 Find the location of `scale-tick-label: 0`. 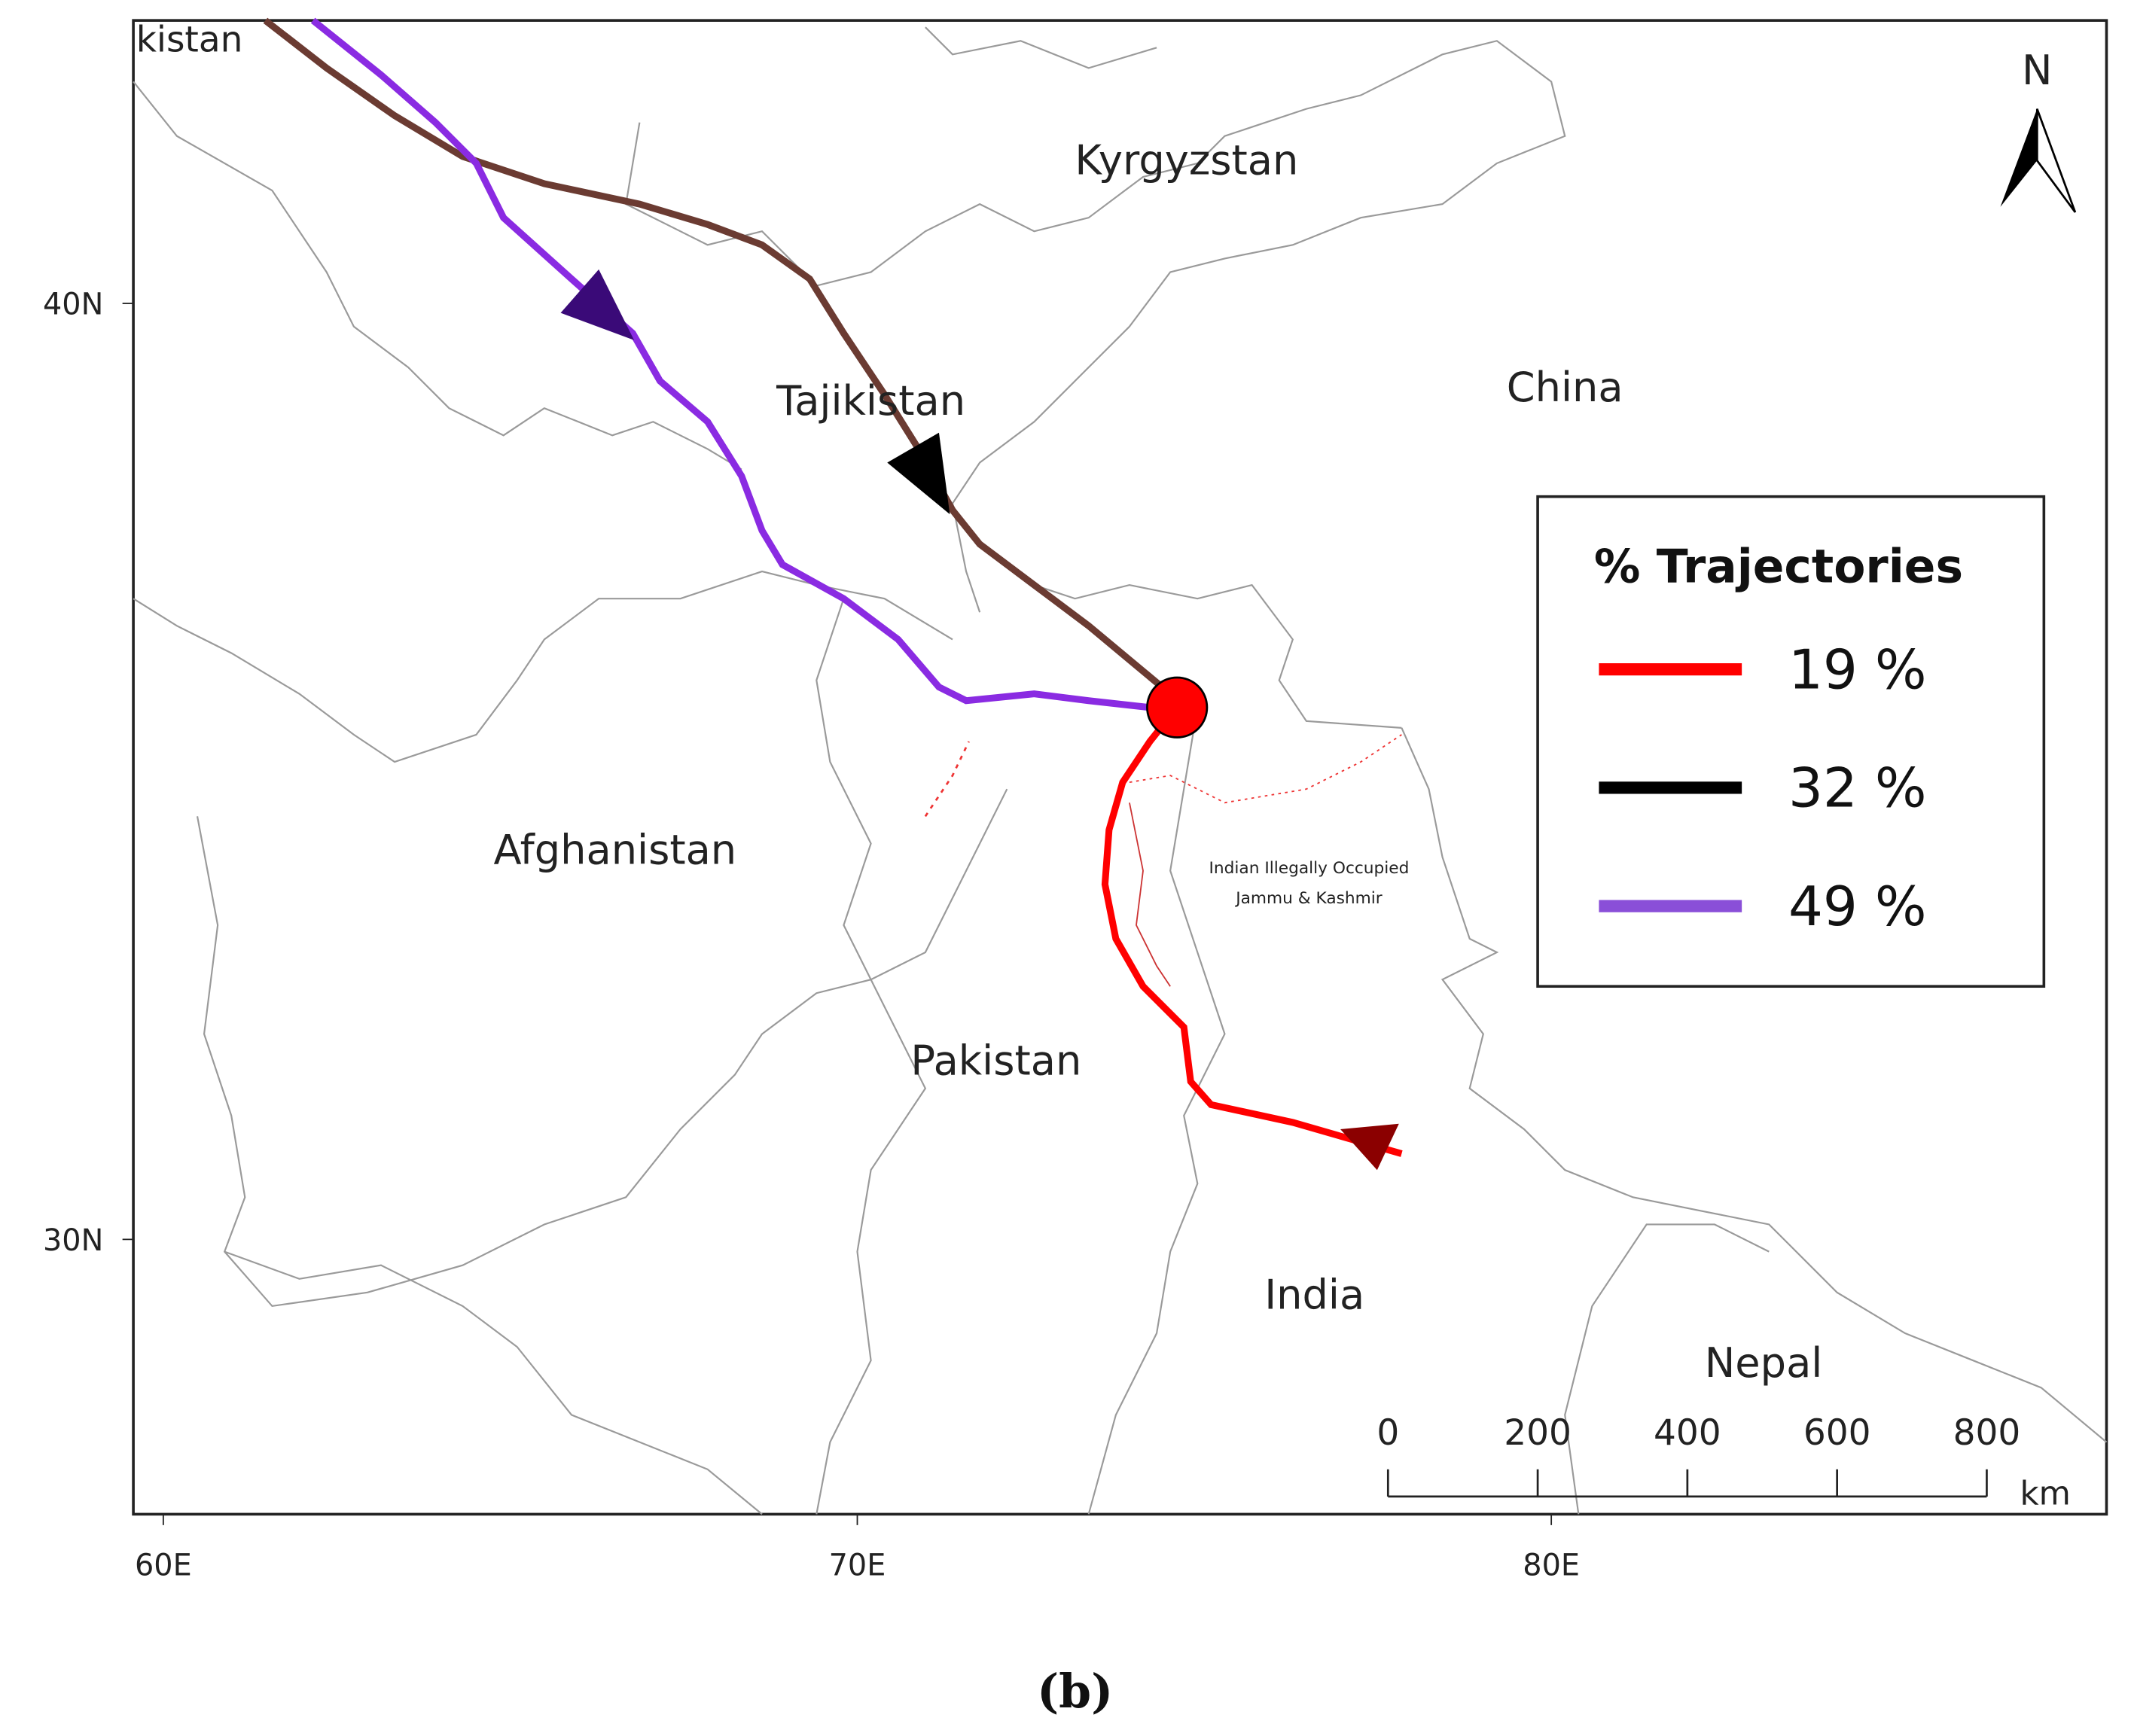

scale-tick-label: 0 is located at coordinates (1387, 1433).